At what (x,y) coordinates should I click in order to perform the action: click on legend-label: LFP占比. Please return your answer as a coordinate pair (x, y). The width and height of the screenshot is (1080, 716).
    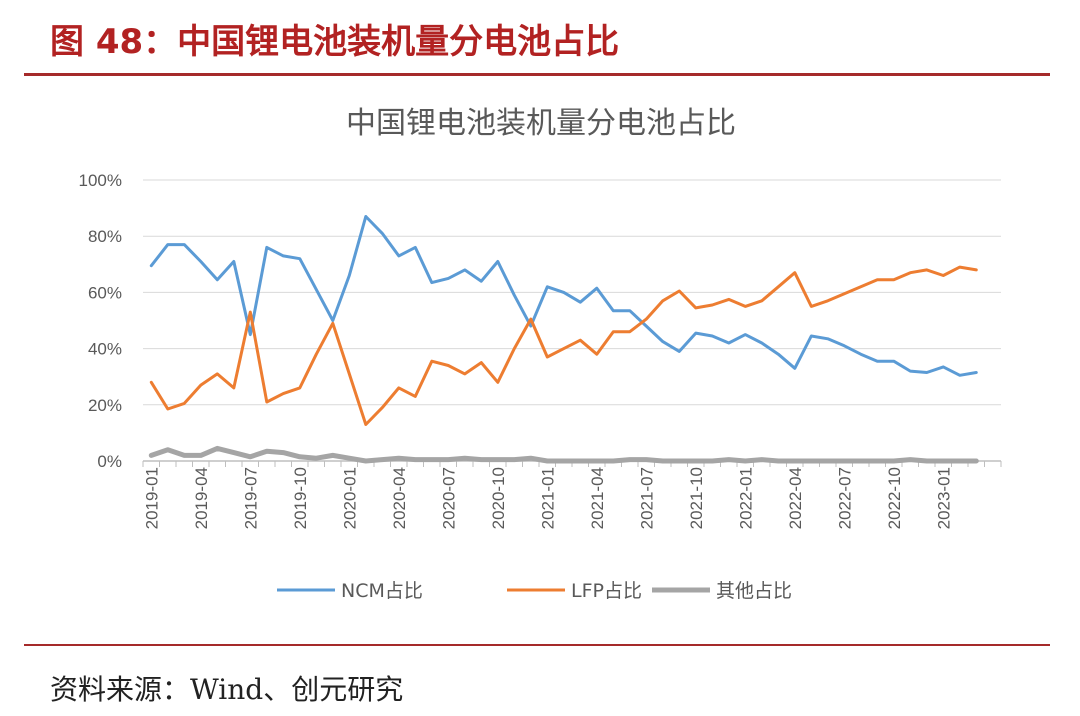
    Looking at the image, I should click on (606, 591).